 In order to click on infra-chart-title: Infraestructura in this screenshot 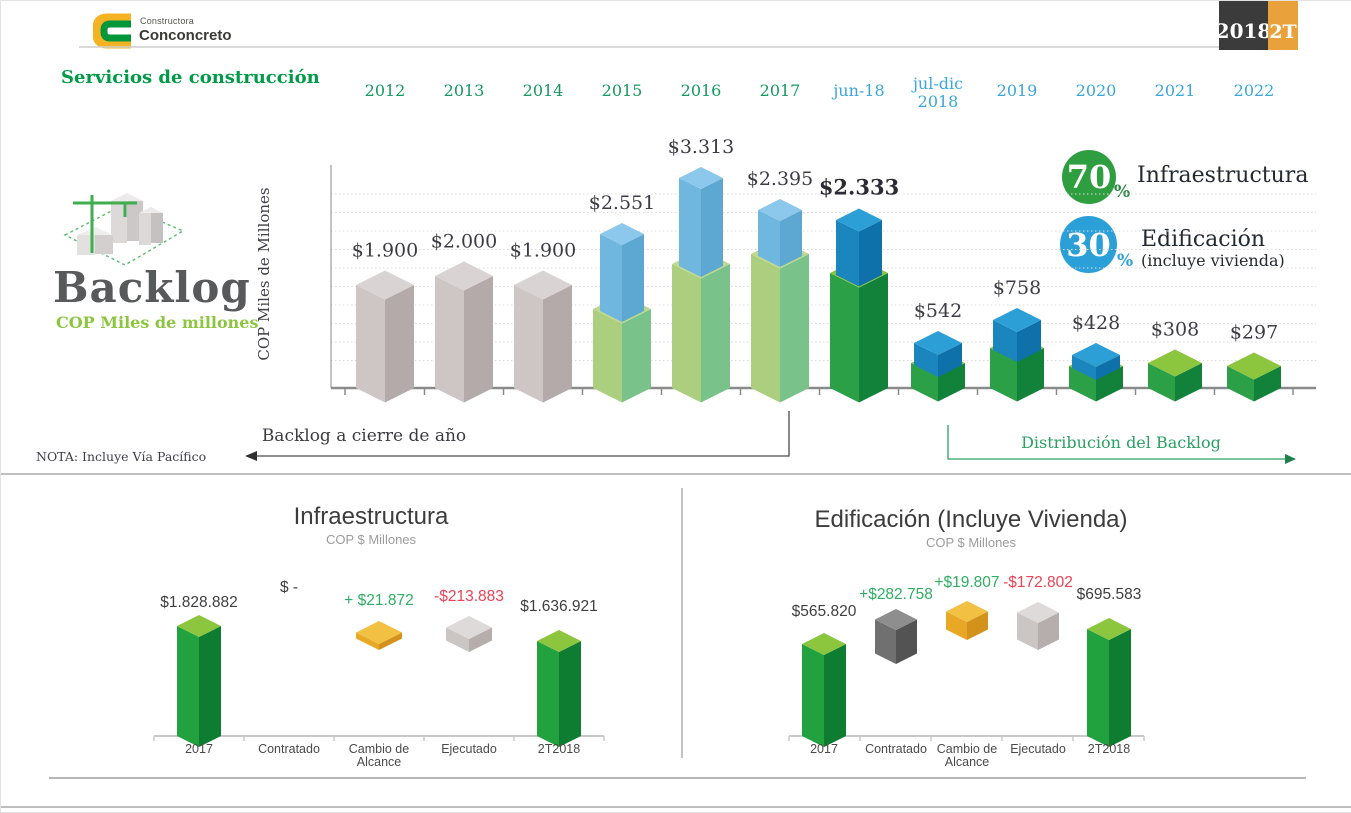, I will do `click(371, 516)`.